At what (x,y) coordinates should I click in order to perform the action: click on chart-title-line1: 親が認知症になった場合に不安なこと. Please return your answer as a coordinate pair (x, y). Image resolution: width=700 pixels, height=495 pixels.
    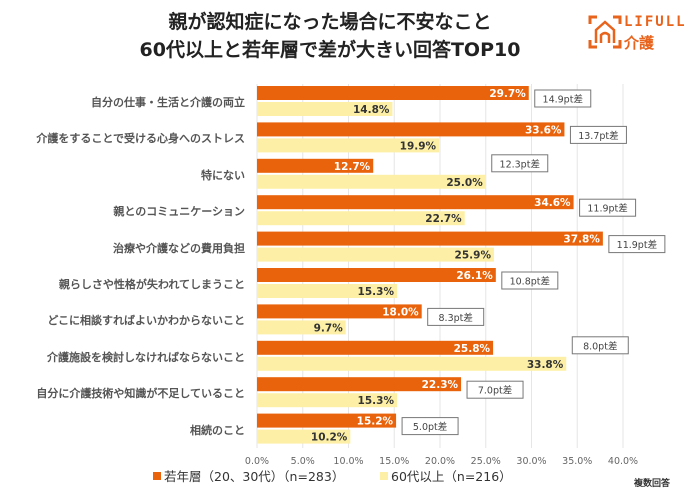
    Looking at the image, I should click on (330, 22).